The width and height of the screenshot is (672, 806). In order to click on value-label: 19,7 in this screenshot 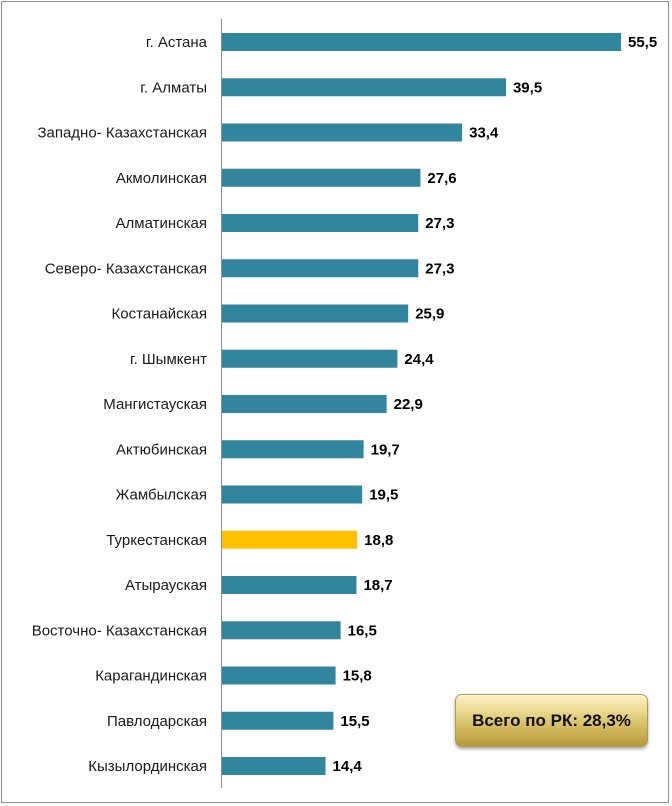, I will do `click(385, 449)`.